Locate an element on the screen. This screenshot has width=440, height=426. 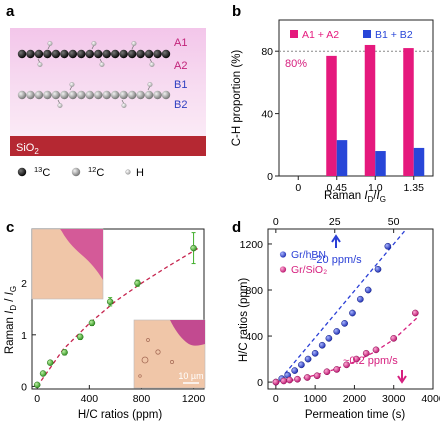
c-y-tick-label: 0 is located at coordinates (24, 387).